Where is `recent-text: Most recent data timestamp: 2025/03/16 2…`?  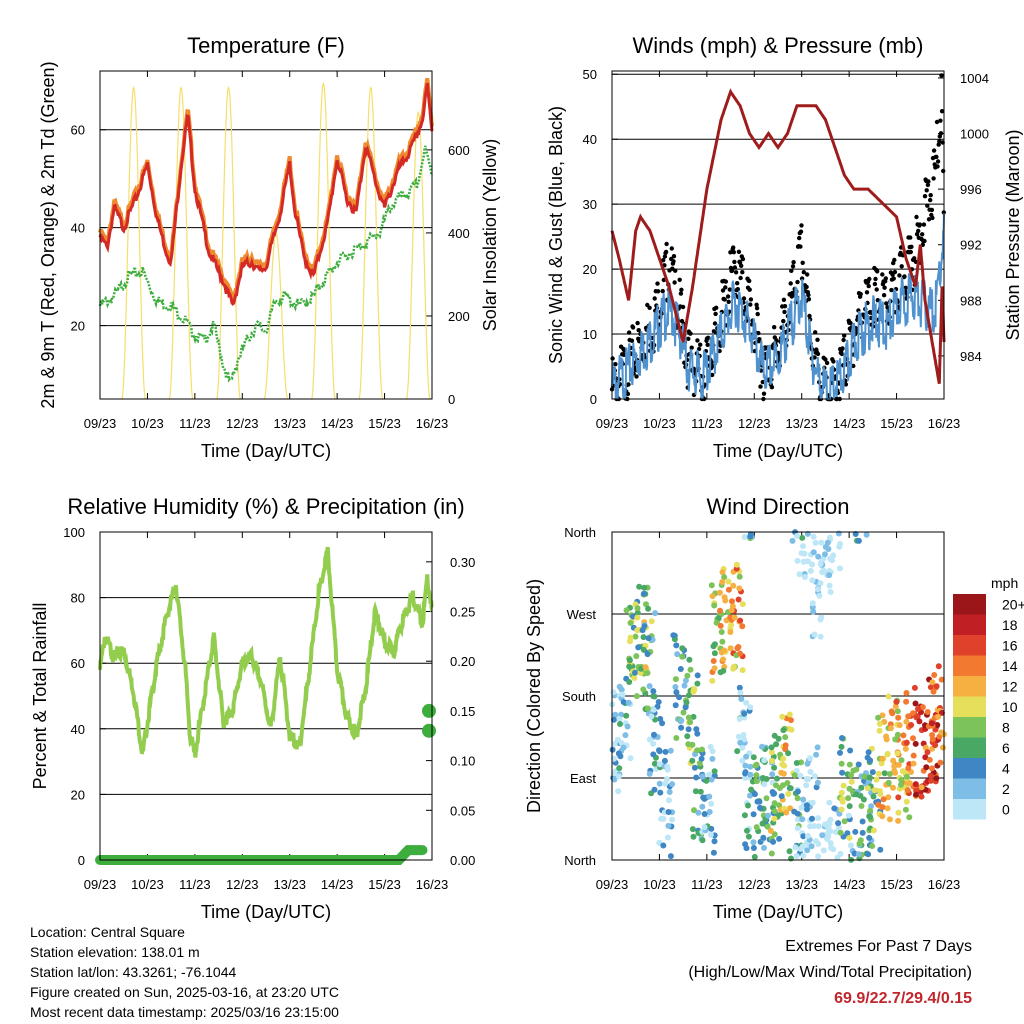
recent-text: Most recent data timestamp: 2025/03/16 2… is located at coordinates (184, 1012).